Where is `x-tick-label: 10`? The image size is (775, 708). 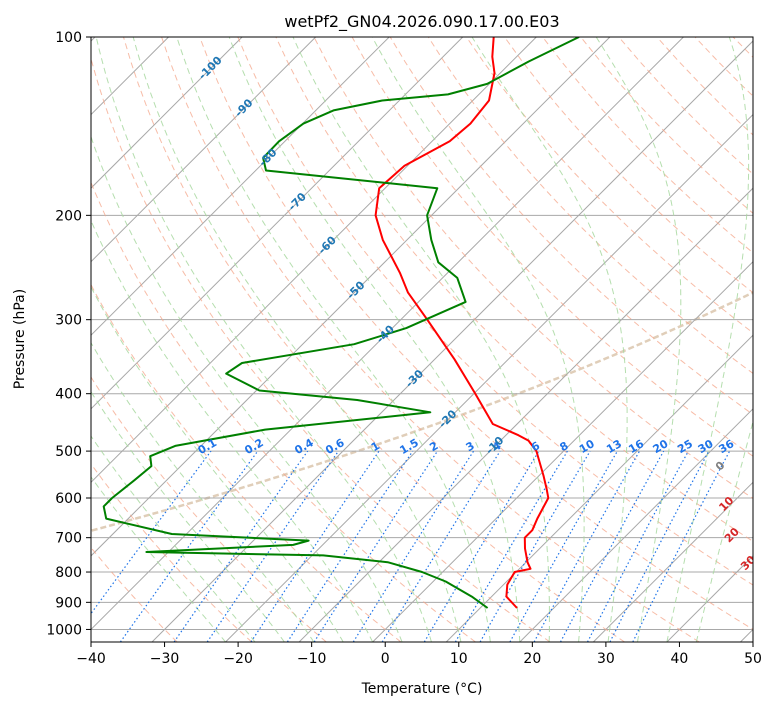 x-tick-label: 10 is located at coordinates (459, 659).